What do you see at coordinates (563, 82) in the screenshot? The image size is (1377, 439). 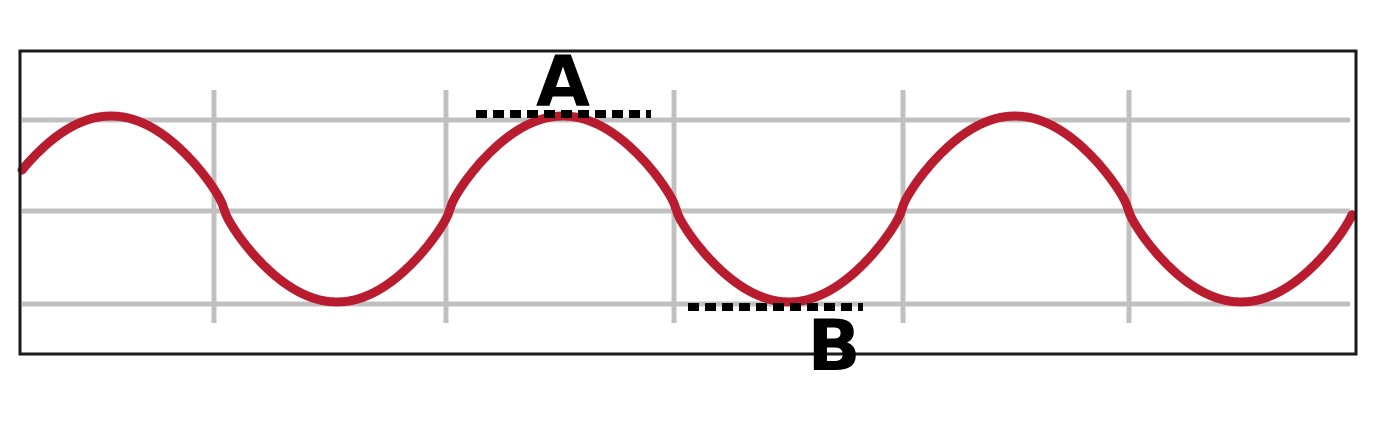 I see `crest-label: A` at bounding box center [563, 82].